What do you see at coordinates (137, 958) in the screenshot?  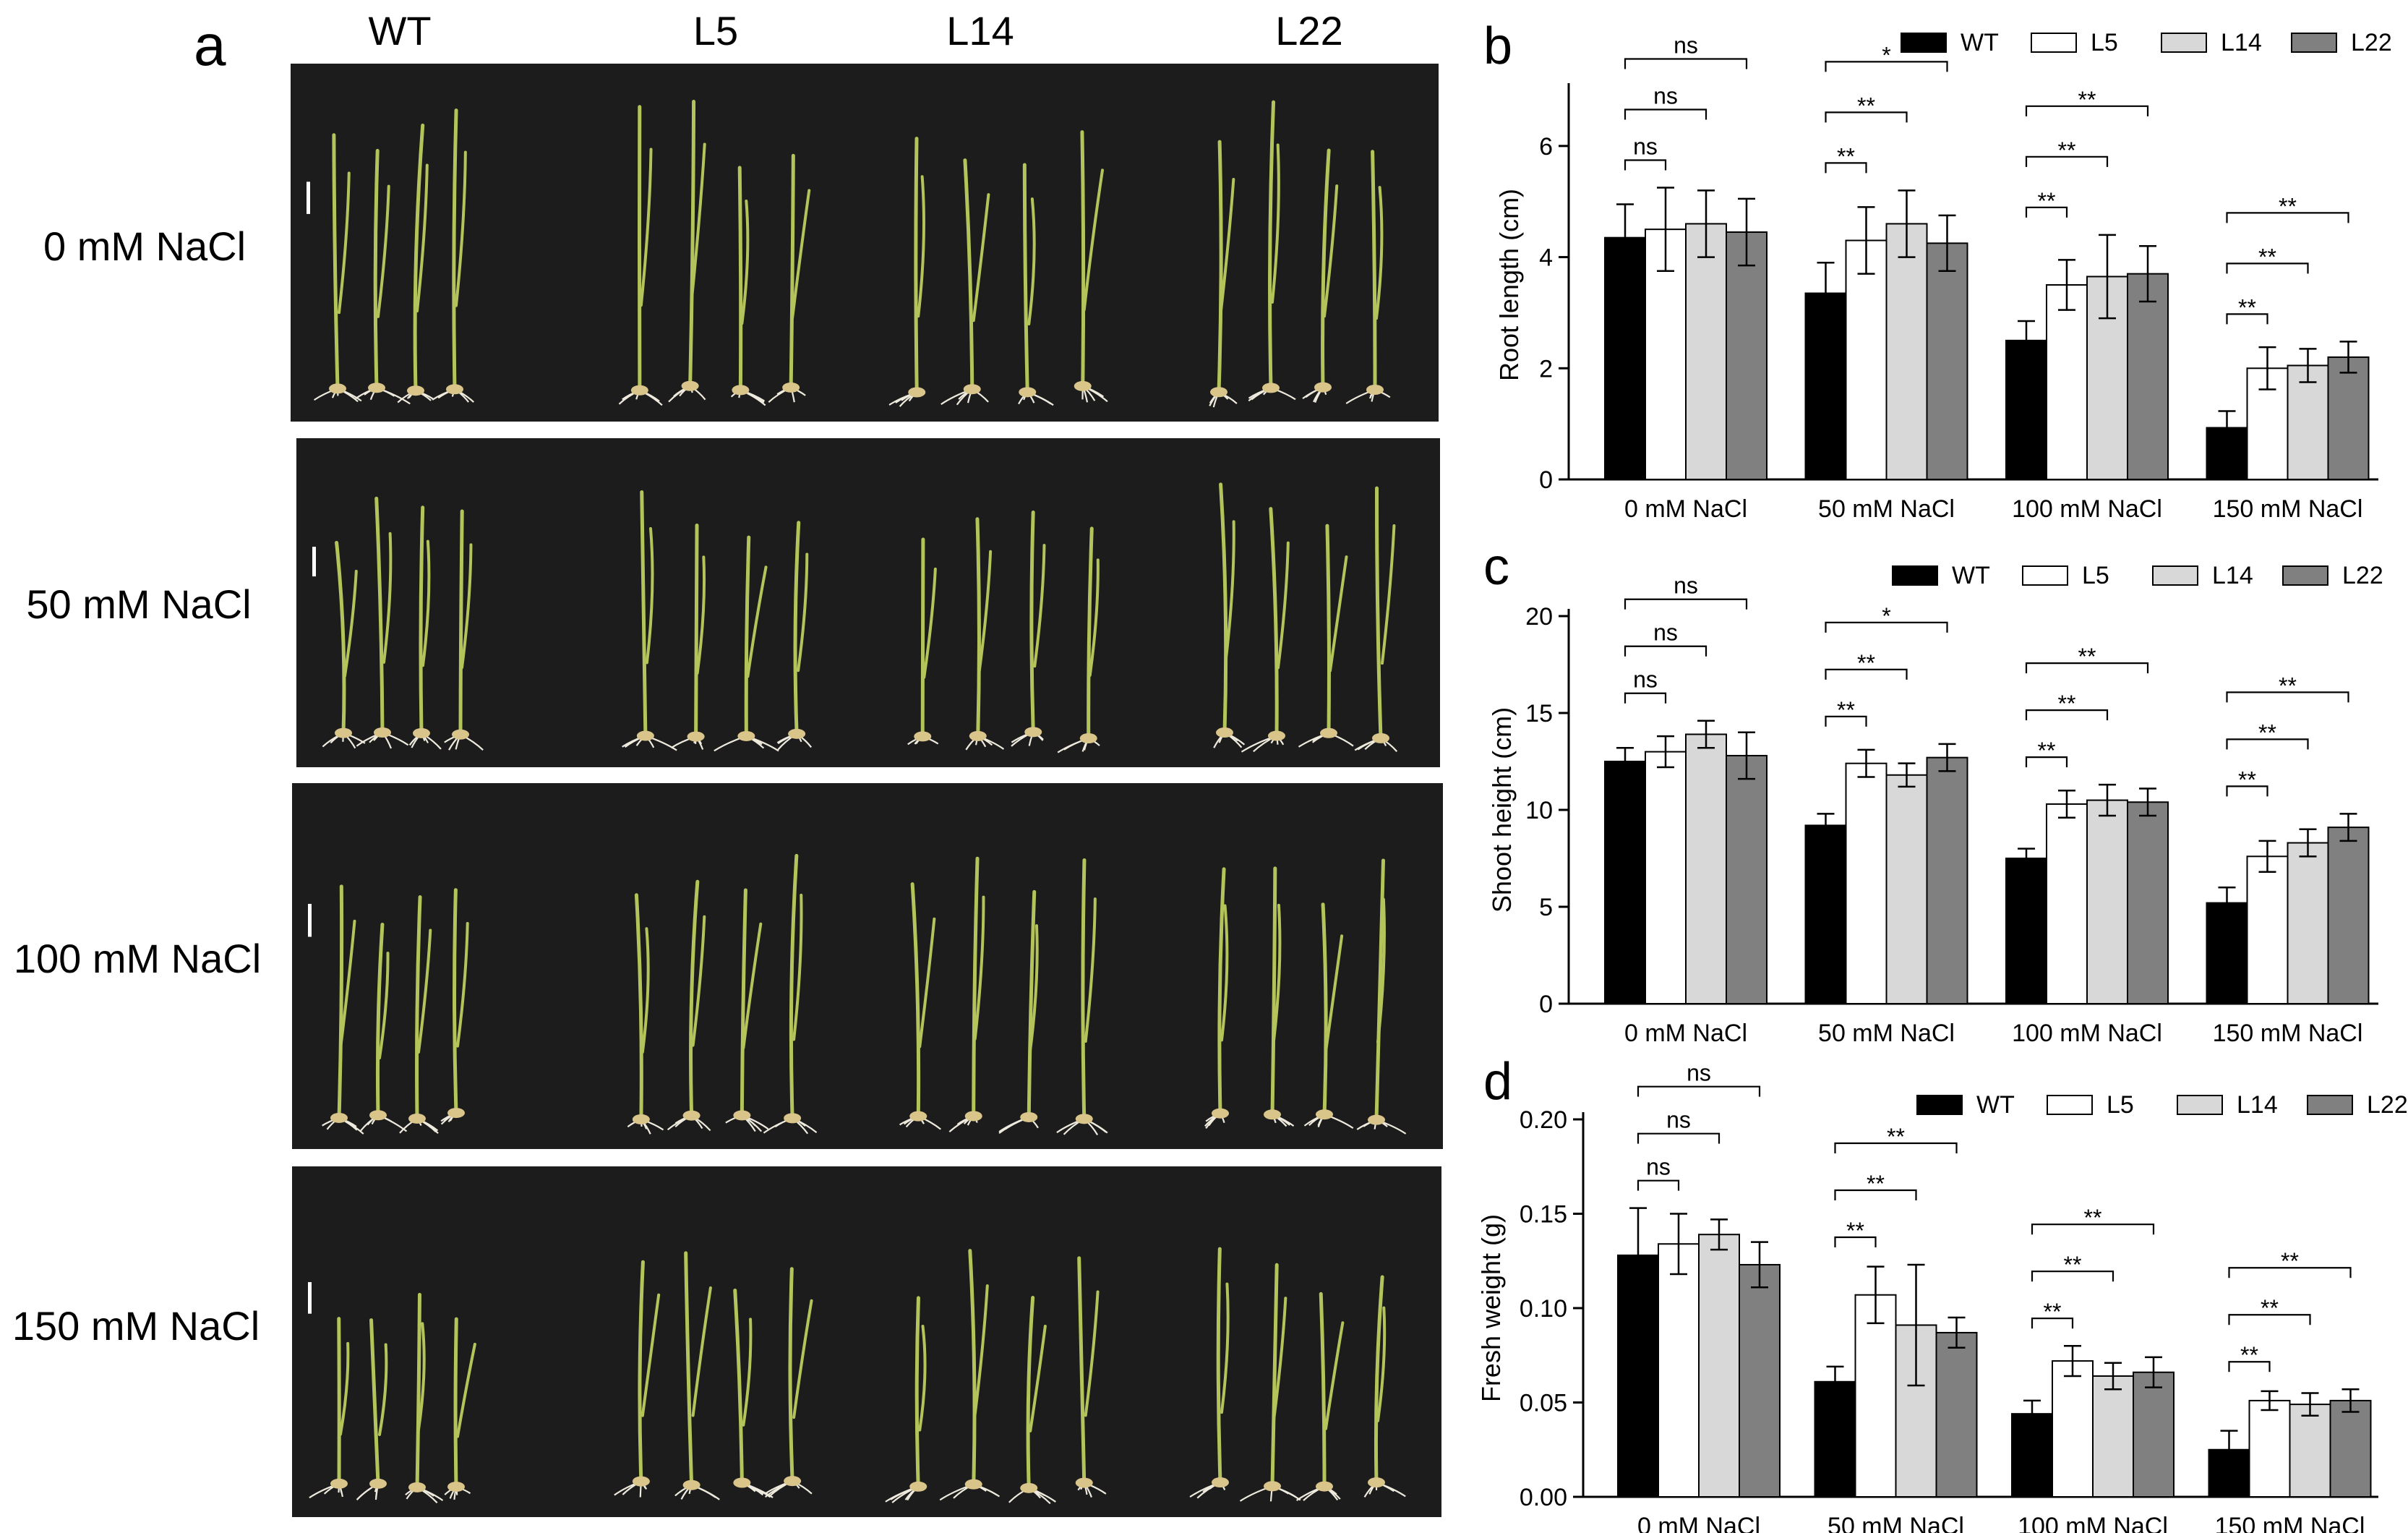 I see `row-label-100mm: 100 mM NaCl` at bounding box center [137, 958].